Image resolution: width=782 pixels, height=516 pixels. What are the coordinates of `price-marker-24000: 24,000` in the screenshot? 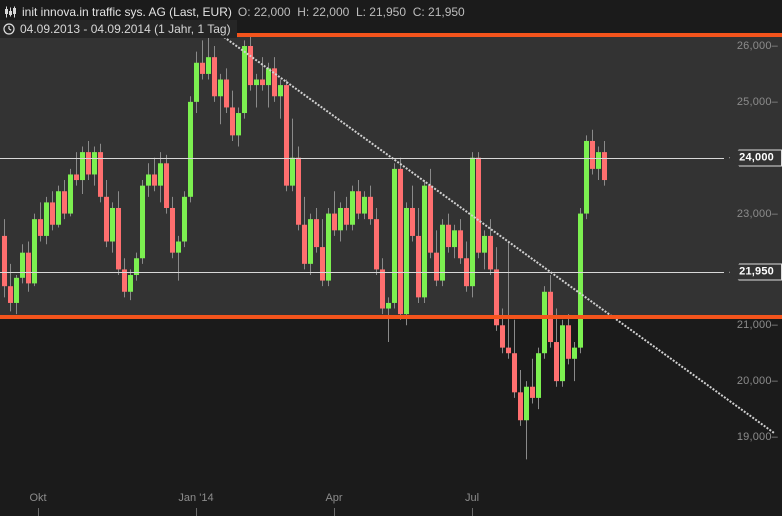 It's located at (755, 158).